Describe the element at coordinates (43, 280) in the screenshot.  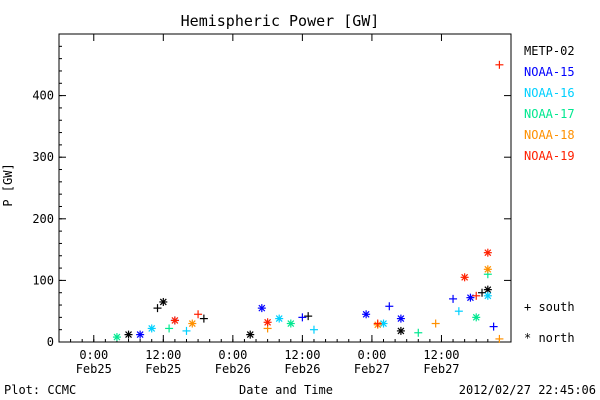
I see `y-tick-label: 100` at that location.